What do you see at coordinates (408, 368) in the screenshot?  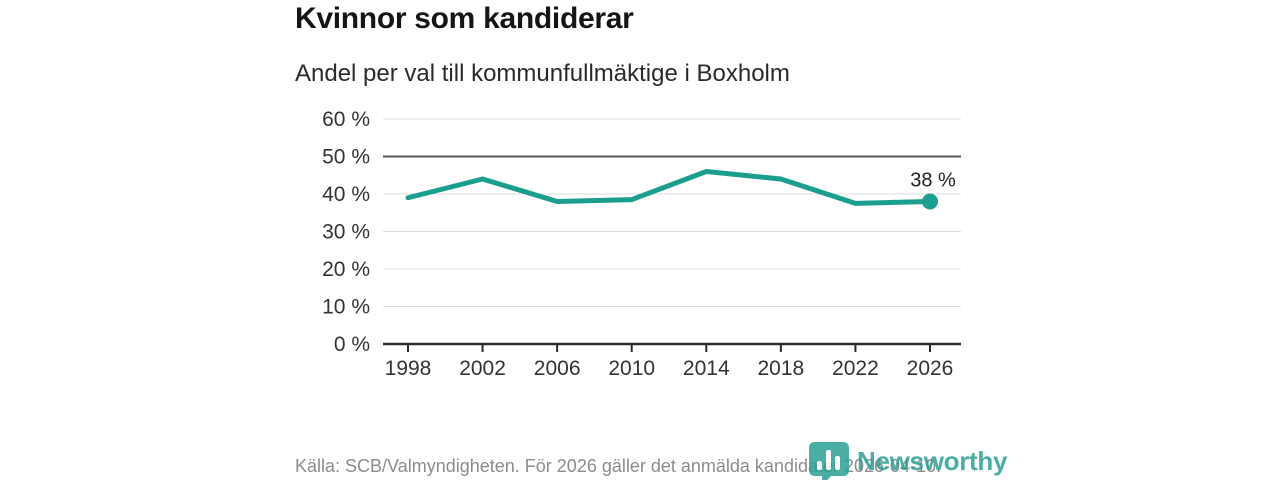 I see `x-axis-tick-label: 1998` at bounding box center [408, 368].